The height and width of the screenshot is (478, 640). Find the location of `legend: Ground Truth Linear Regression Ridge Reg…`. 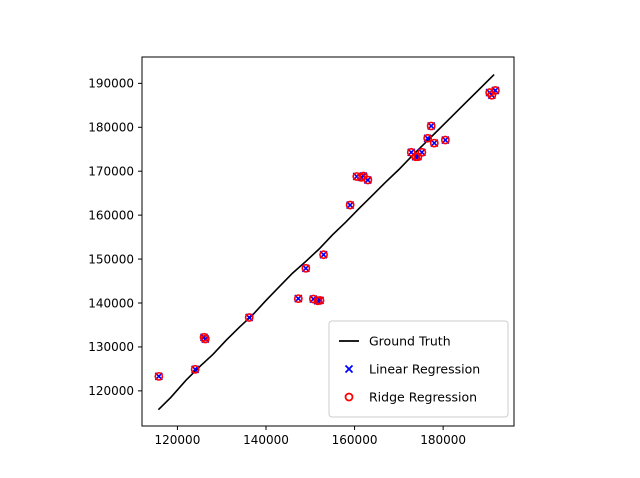

legend: Ground Truth Linear Regression Ridge Reg… is located at coordinates (418, 369).